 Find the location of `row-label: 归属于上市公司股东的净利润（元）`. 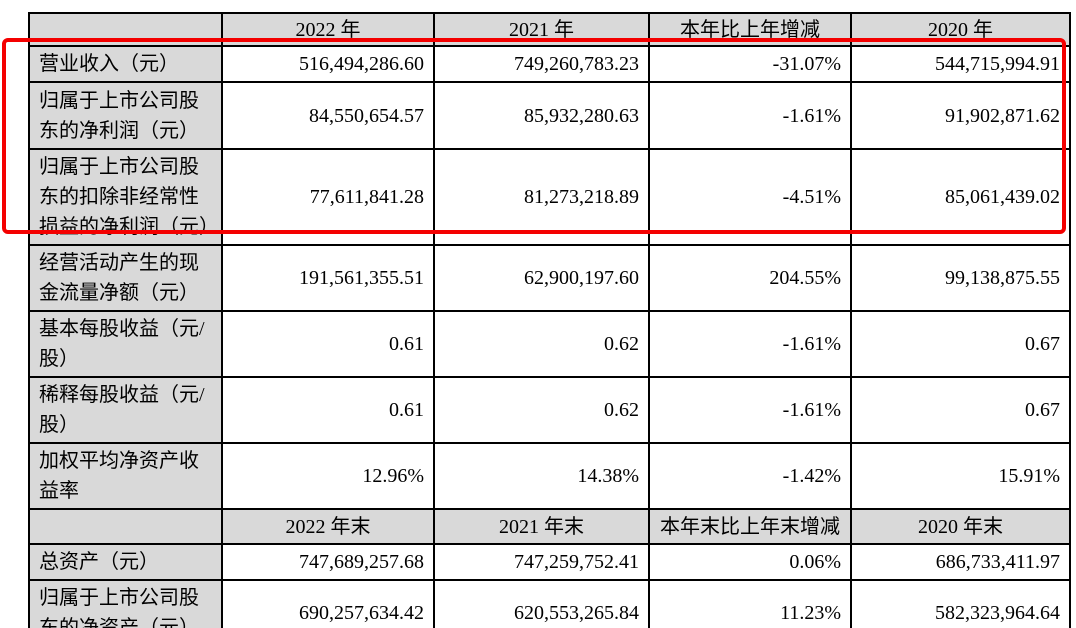

row-label: 归属于上市公司股东的净利润（元） is located at coordinates (125, 115).